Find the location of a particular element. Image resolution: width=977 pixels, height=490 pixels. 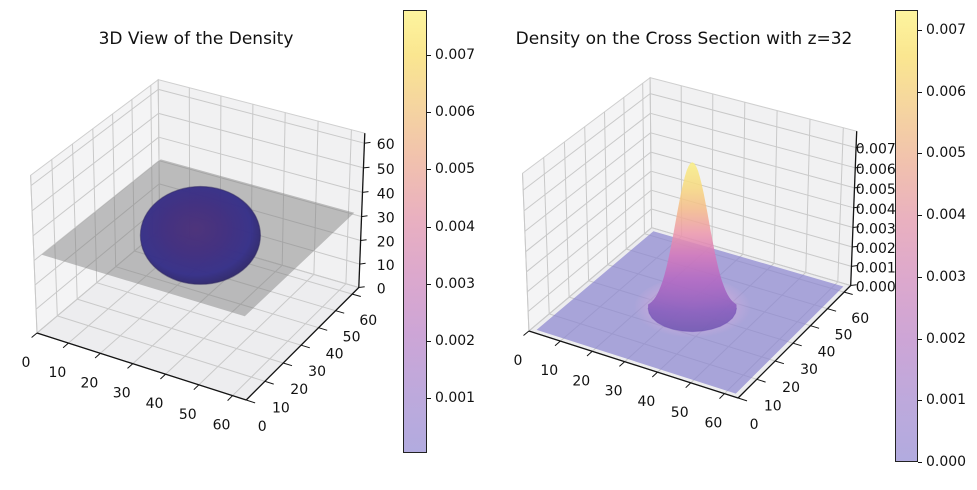

z-tick-label: 20 is located at coordinates (386, 243).